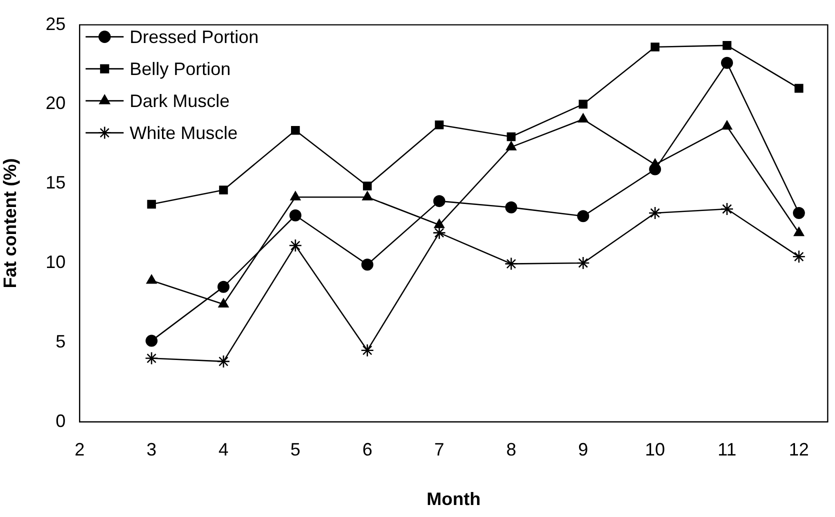  What do you see at coordinates (655, 450) in the screenshot?
I see `x-tick-label: 10` at bounding box center [655, 450].